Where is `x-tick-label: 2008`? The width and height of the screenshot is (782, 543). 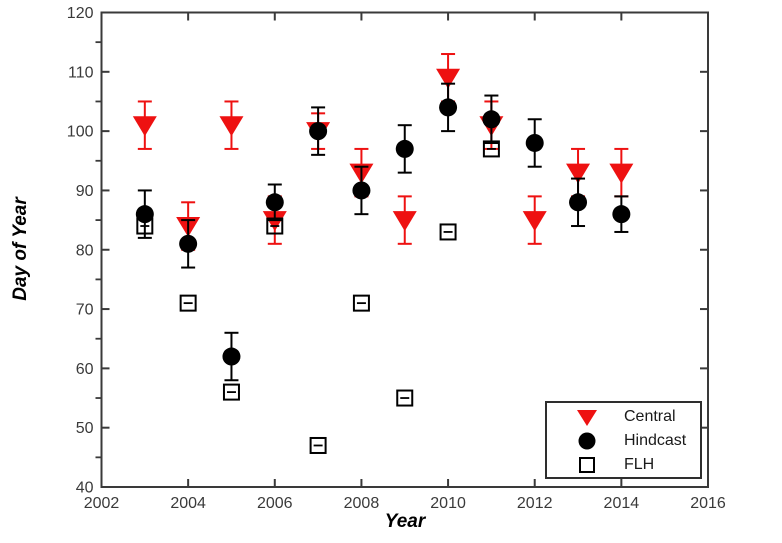
x-tick-label: 2008 is located at coordinates (362, 503).